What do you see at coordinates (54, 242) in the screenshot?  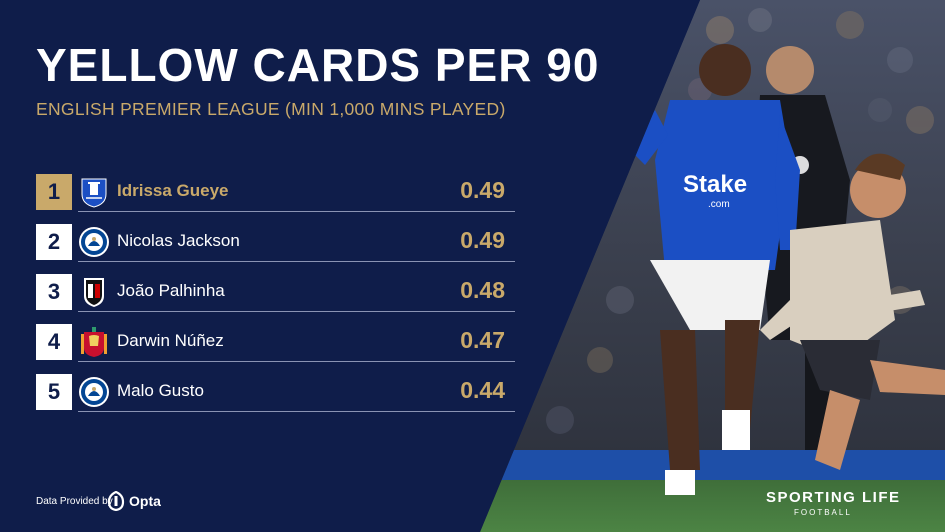 I see `rank-badge: 2` at bounding box center [54, 242].